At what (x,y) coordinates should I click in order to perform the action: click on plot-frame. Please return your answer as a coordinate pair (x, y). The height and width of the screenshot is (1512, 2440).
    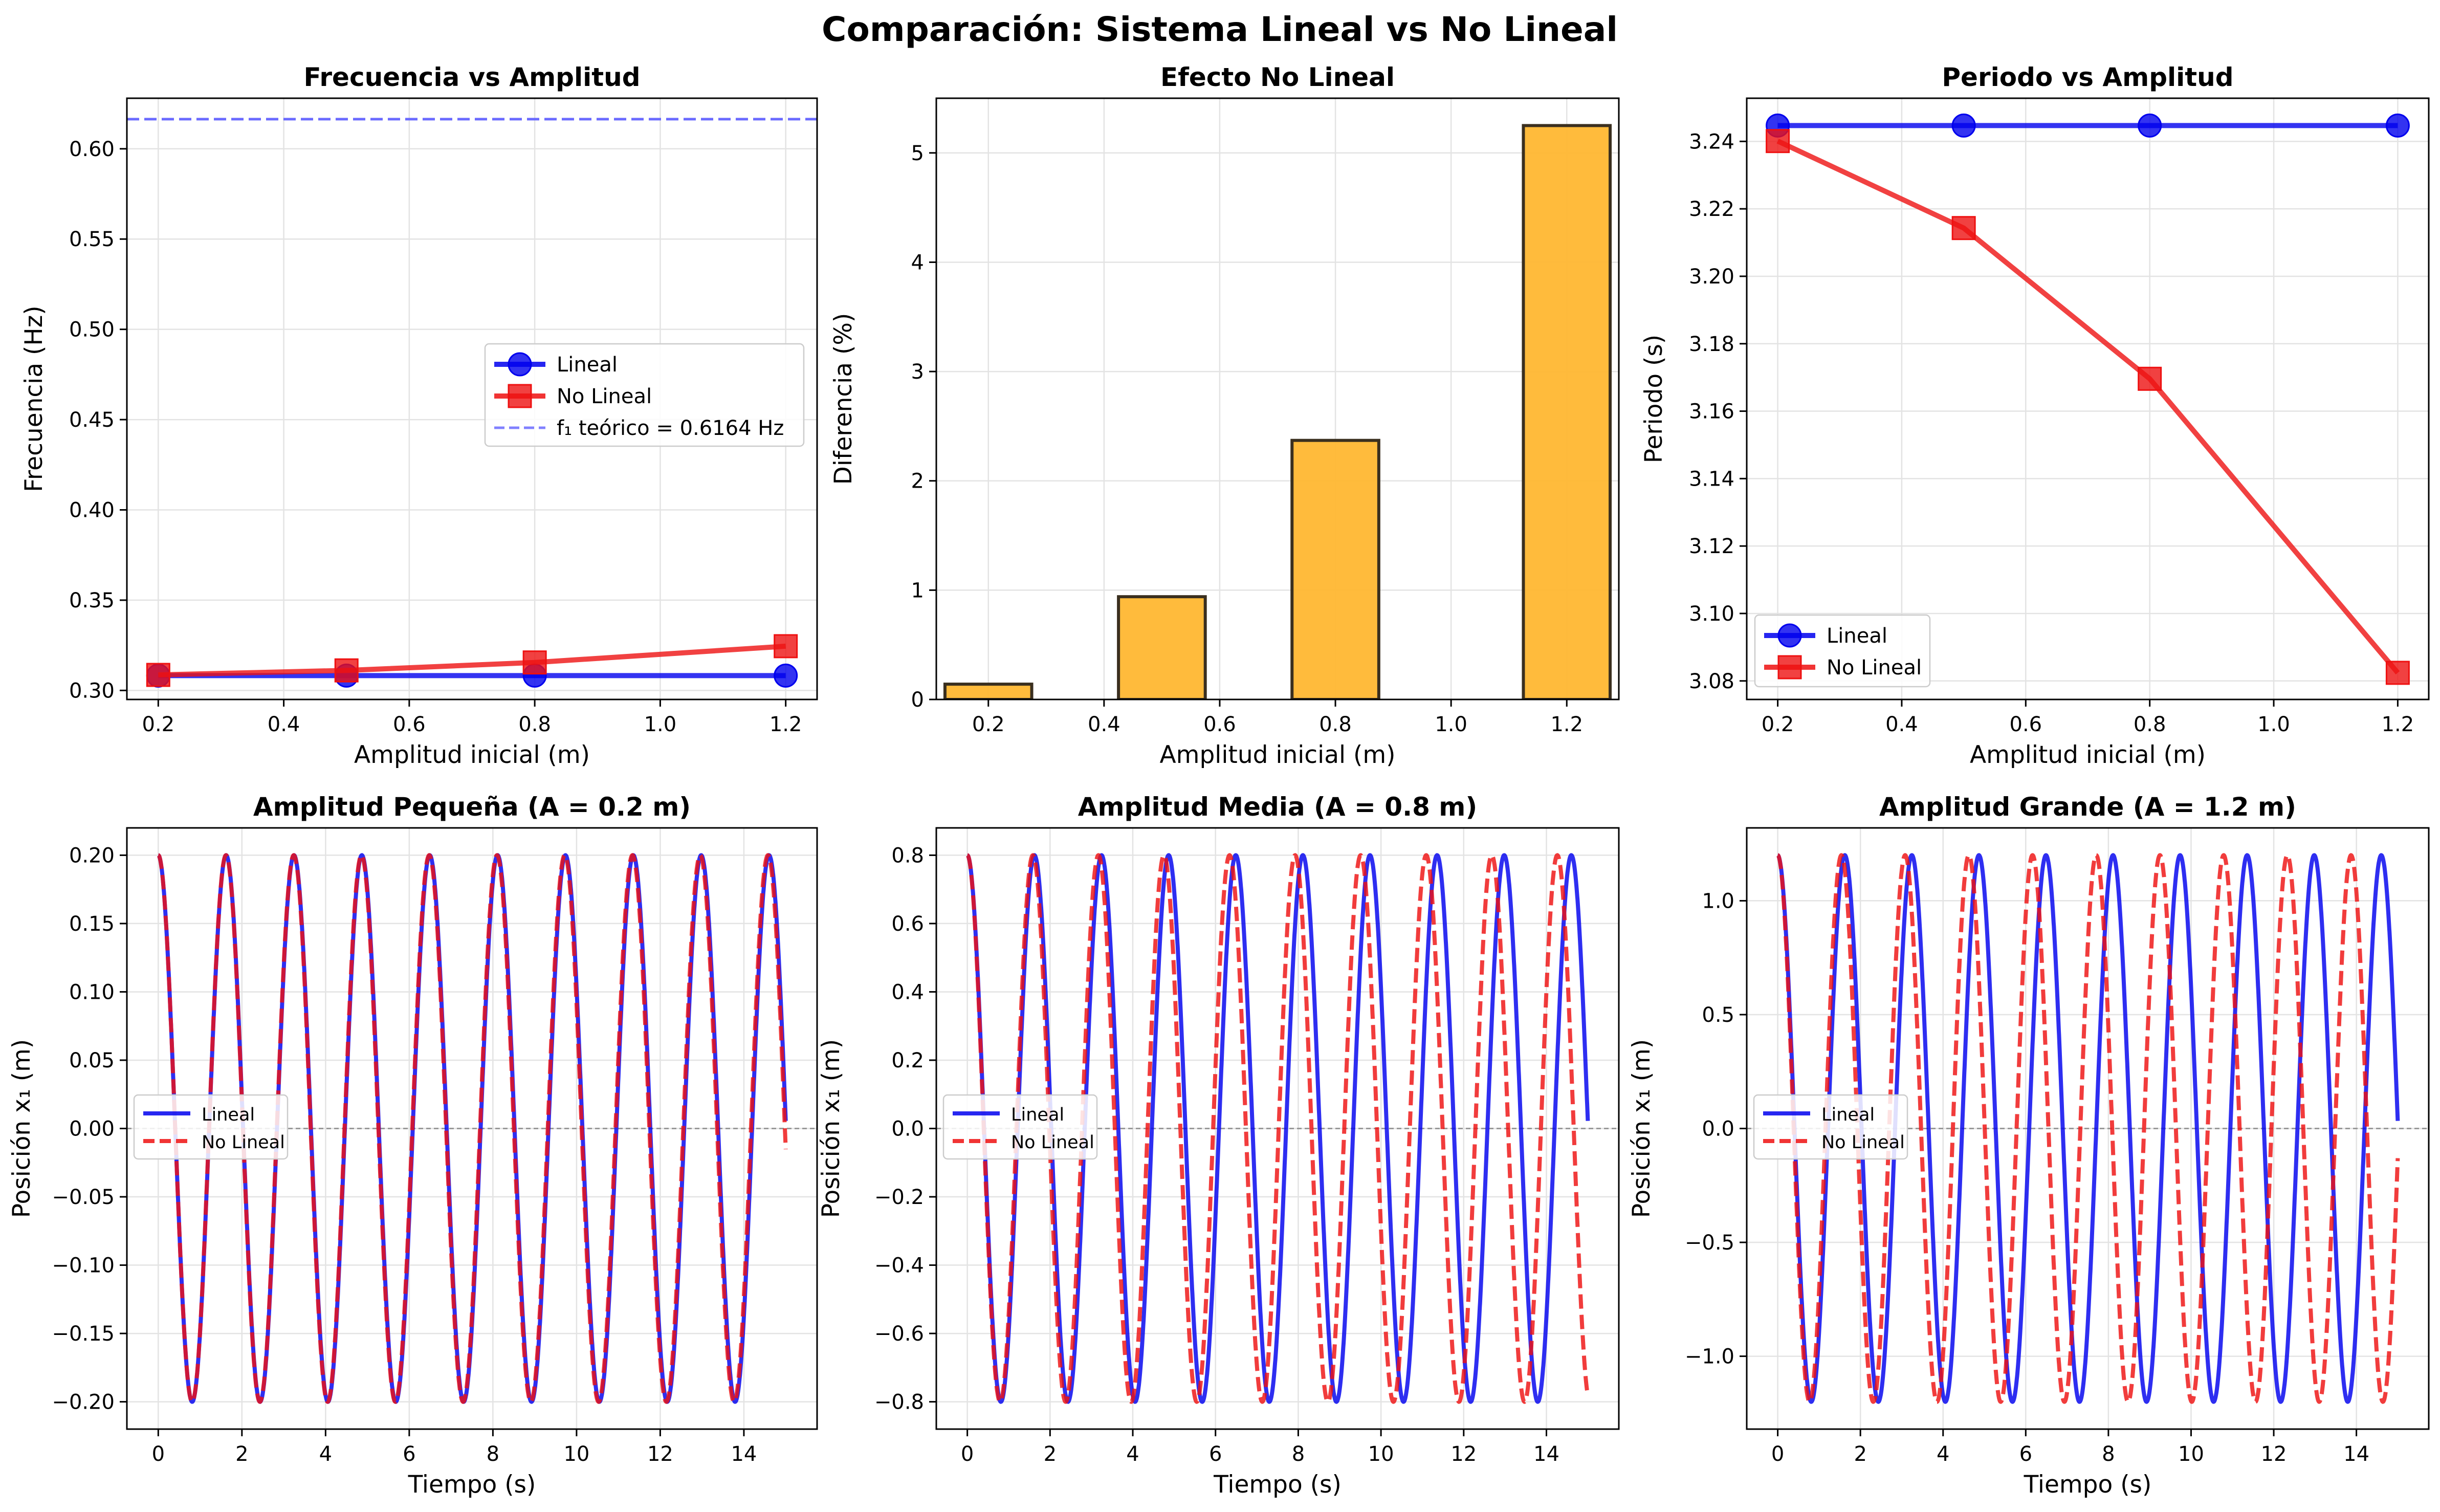
    Looking at the image, I should click on (2088, 398).